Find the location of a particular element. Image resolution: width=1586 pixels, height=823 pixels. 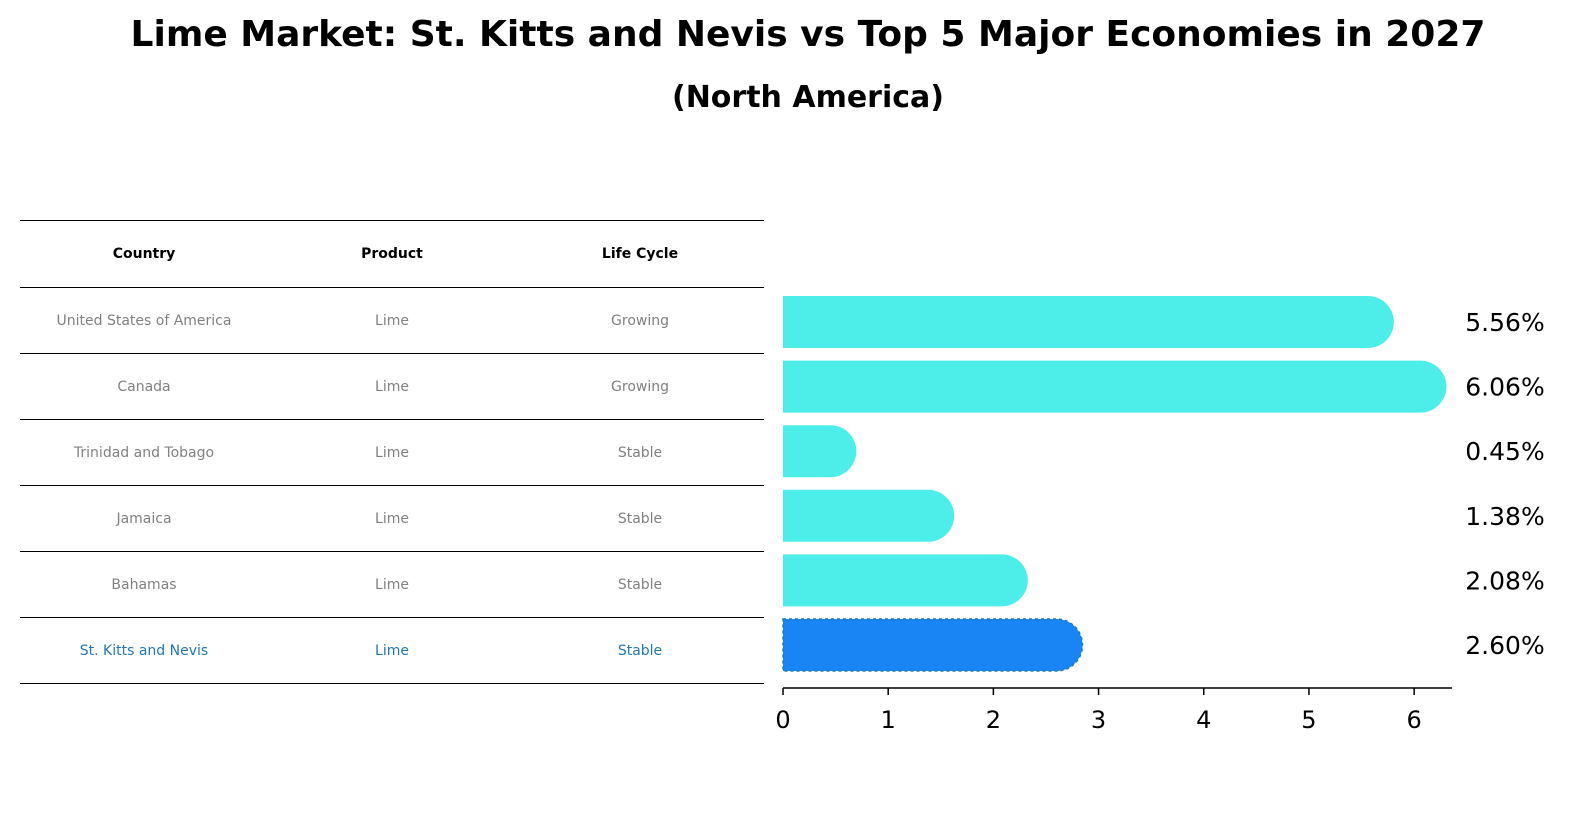

x-tick-label: 1 is located at coordinates (888, 720).